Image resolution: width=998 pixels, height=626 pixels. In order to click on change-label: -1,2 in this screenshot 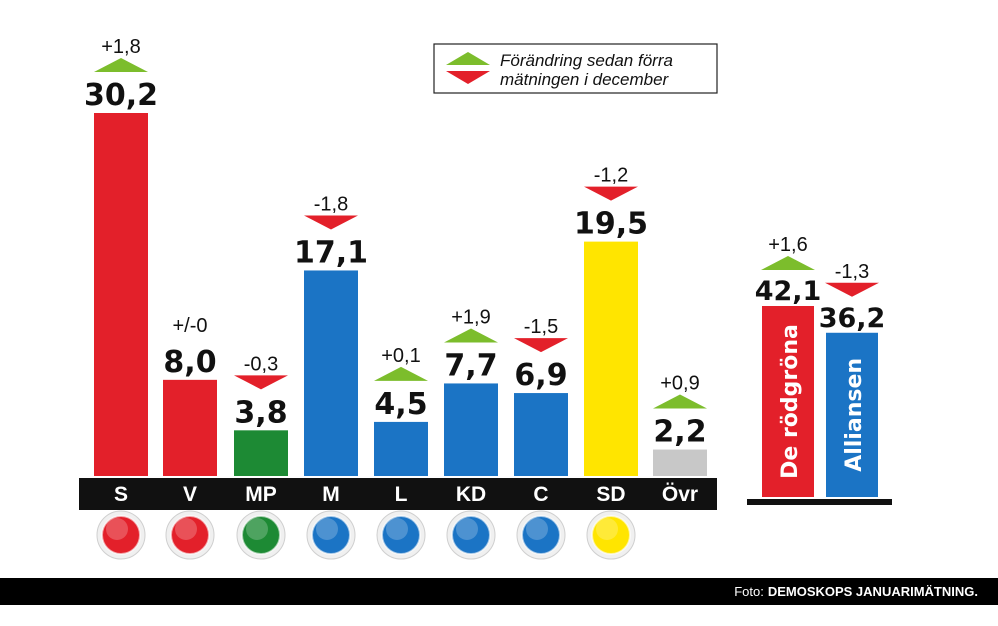, I will do `click(611, 176)`.